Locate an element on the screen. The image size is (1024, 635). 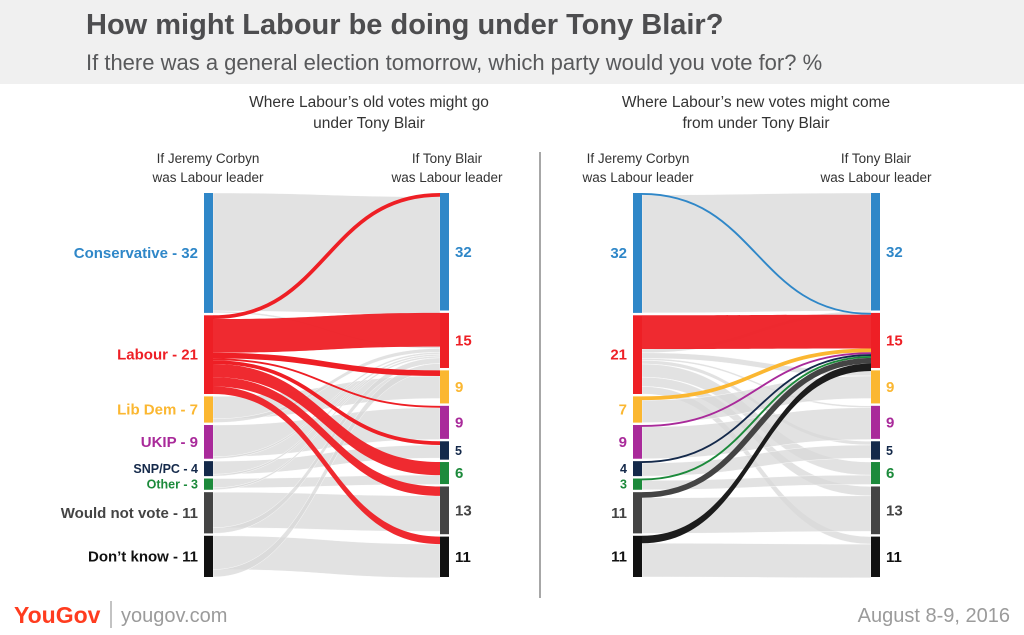
highlight-flow-conservative-to-labour is located at coordinates (756, 254).